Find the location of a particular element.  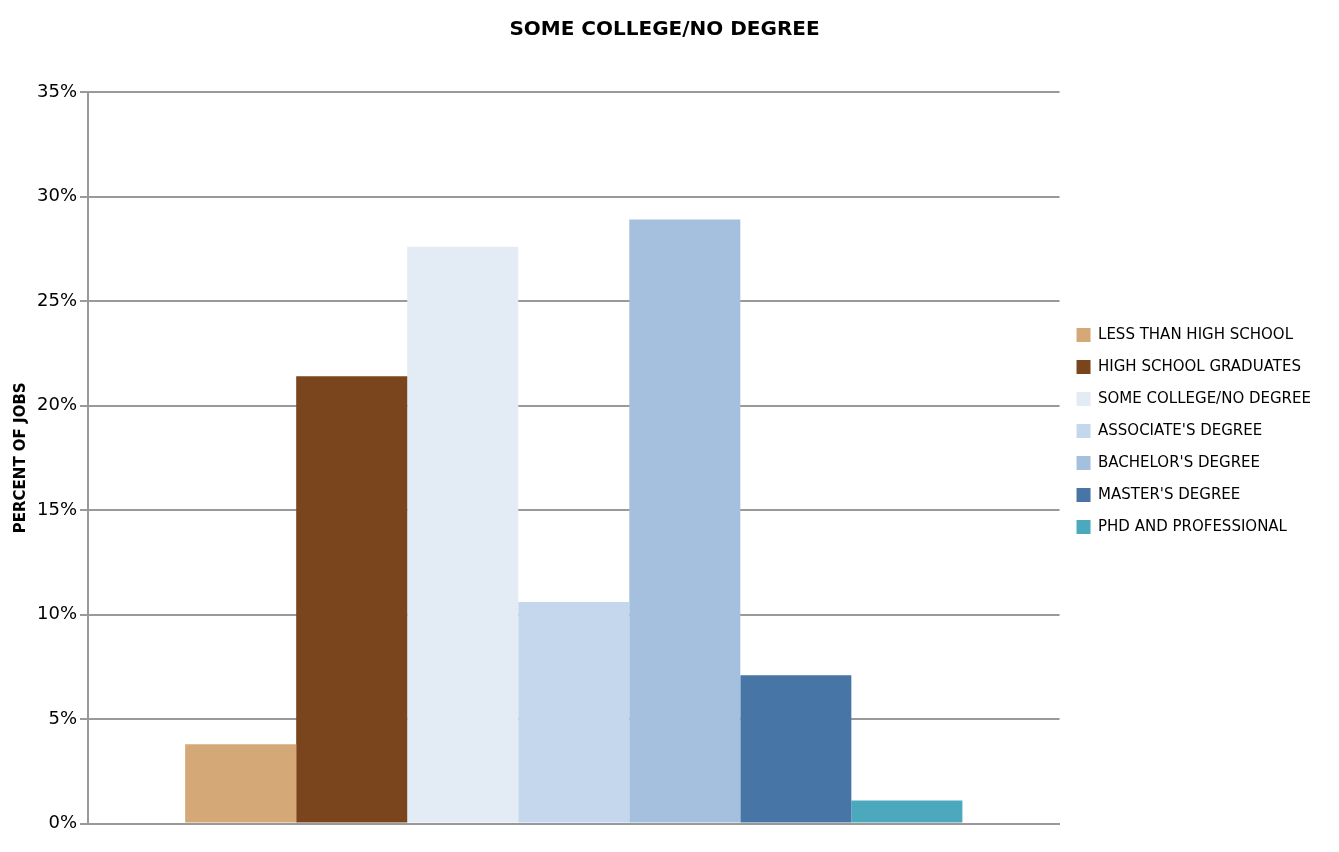

chart-title: SOME COLLEGE/NO DEGREE is located at coordinates (664, 28).